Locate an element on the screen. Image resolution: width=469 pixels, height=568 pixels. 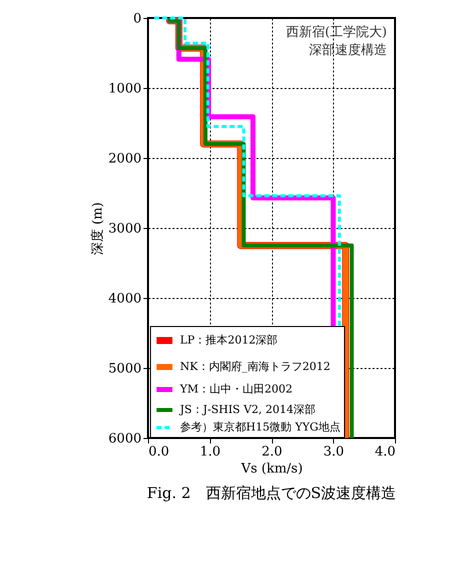
y-tick-label: 3000 is located at coordinates (125, 229).